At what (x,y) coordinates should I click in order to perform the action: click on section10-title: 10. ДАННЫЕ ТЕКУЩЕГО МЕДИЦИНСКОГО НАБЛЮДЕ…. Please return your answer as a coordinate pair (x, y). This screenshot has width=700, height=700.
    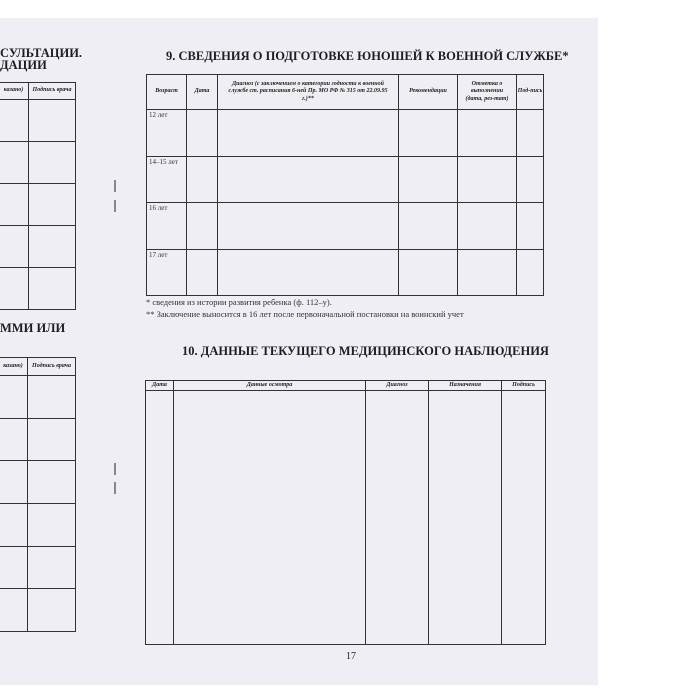
    Looking at the image, I should click on (365, 351).